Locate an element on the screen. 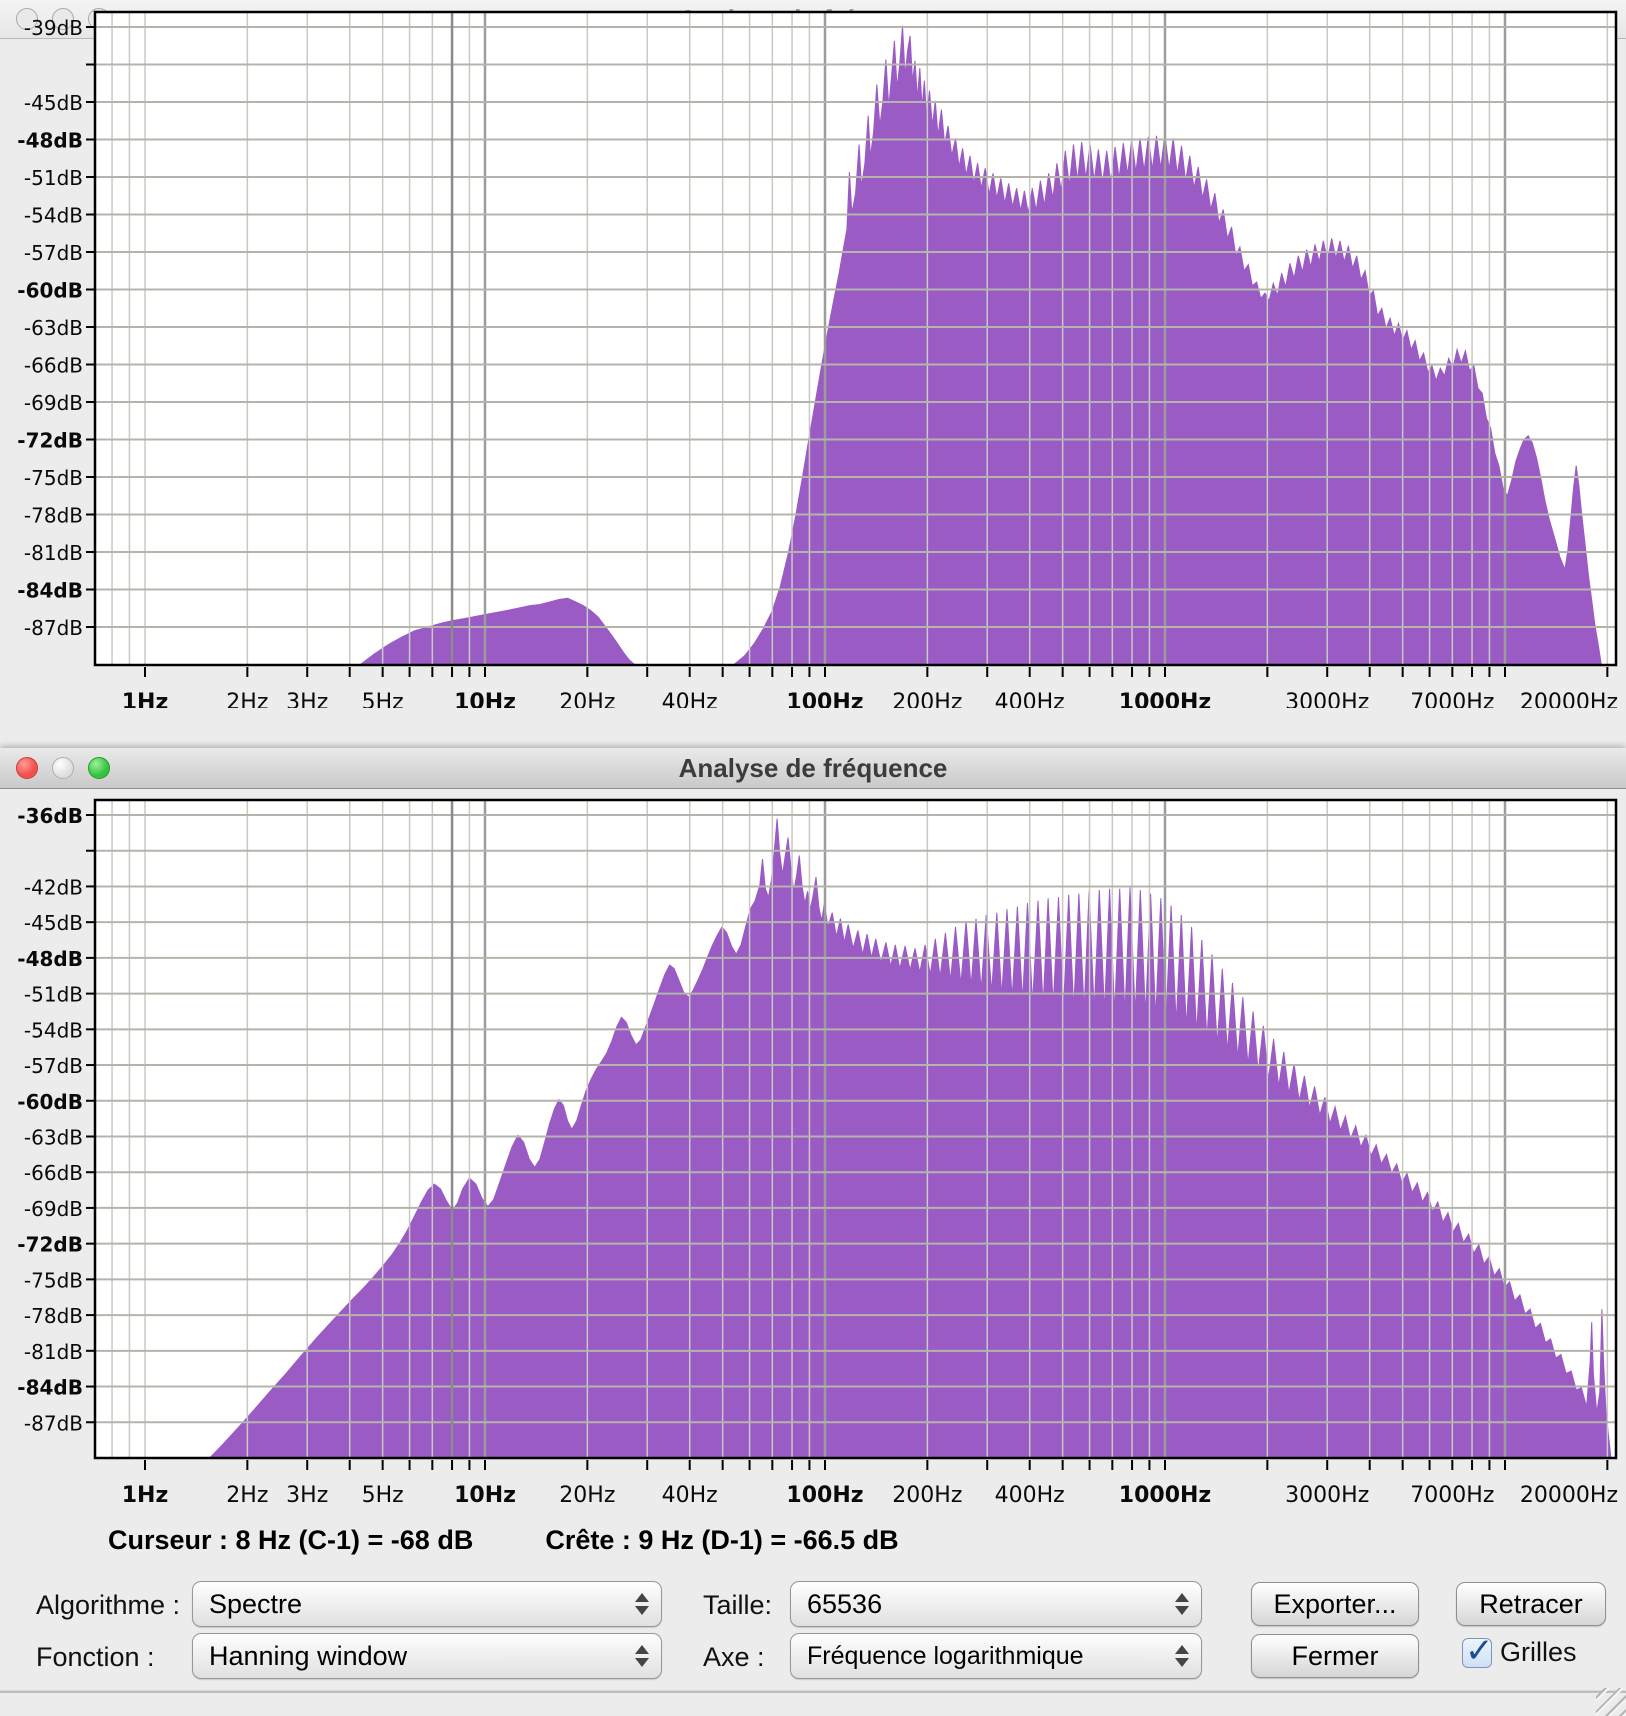 This screenshot has width=1626, height=1716. axis-select: Fréquence logarithmique is located at coordinates (996, 1656).